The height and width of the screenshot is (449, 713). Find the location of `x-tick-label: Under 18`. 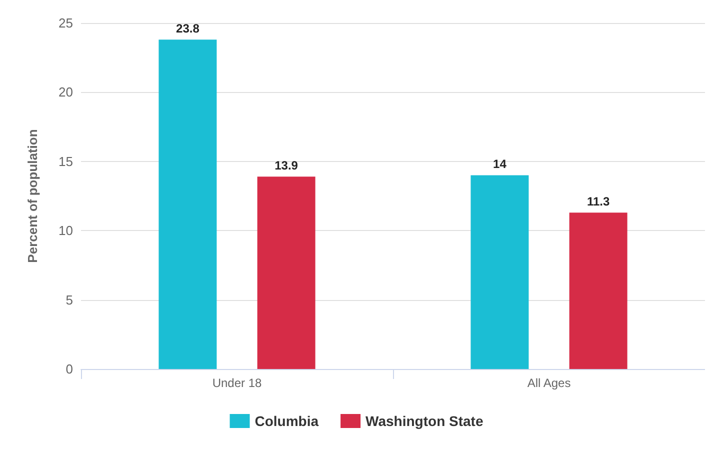

x-tick-label: Under 18 is located at coordinates (237, 383).